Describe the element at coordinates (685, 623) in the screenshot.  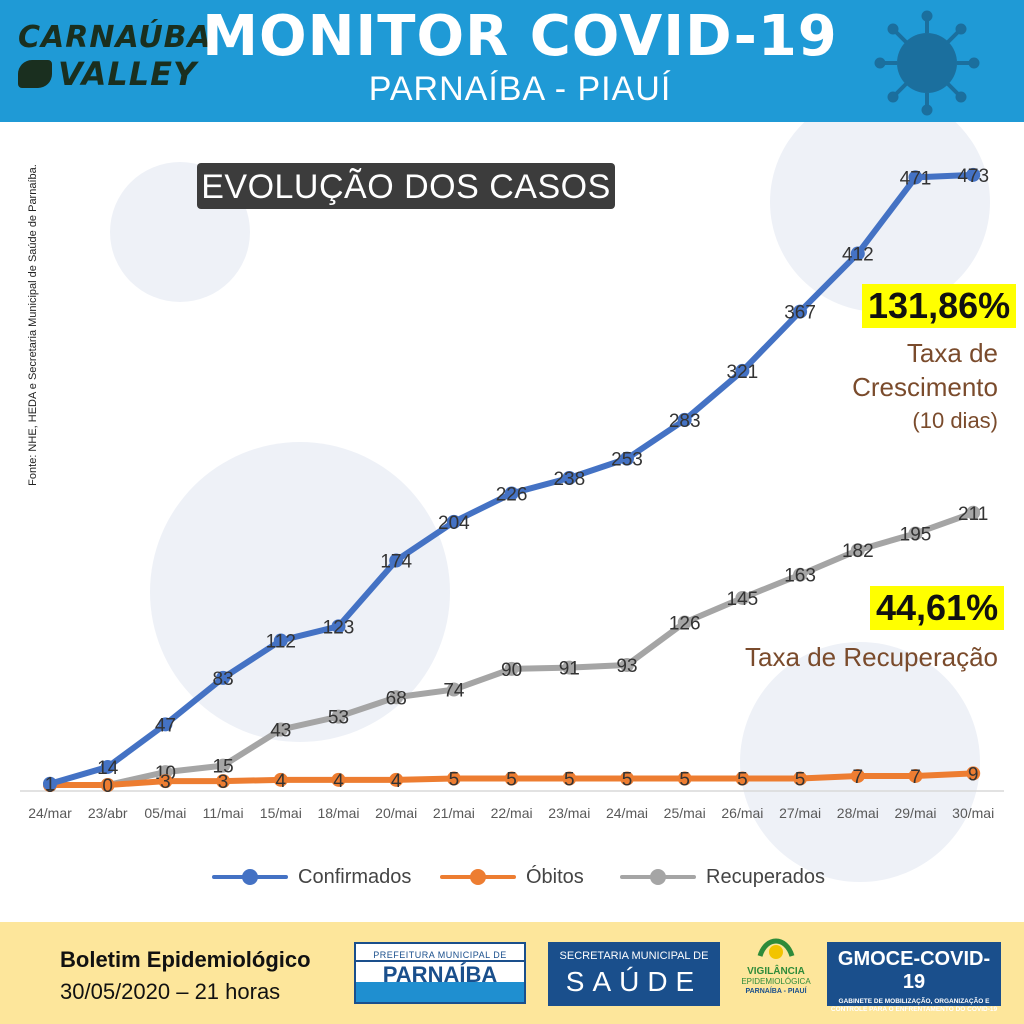
I see `data-label: 126` at that location.